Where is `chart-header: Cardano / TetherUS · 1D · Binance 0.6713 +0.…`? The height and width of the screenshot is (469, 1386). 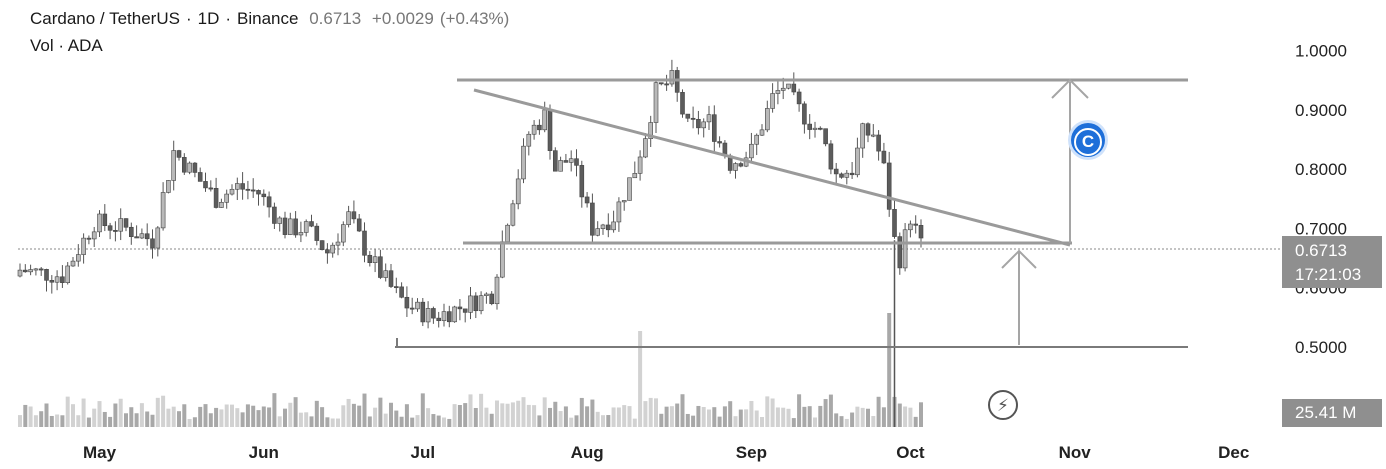
chart-header: Cardano / TetherUS · 1D · Binance 0.6713 +0.… is located at coordinates (272, 32).